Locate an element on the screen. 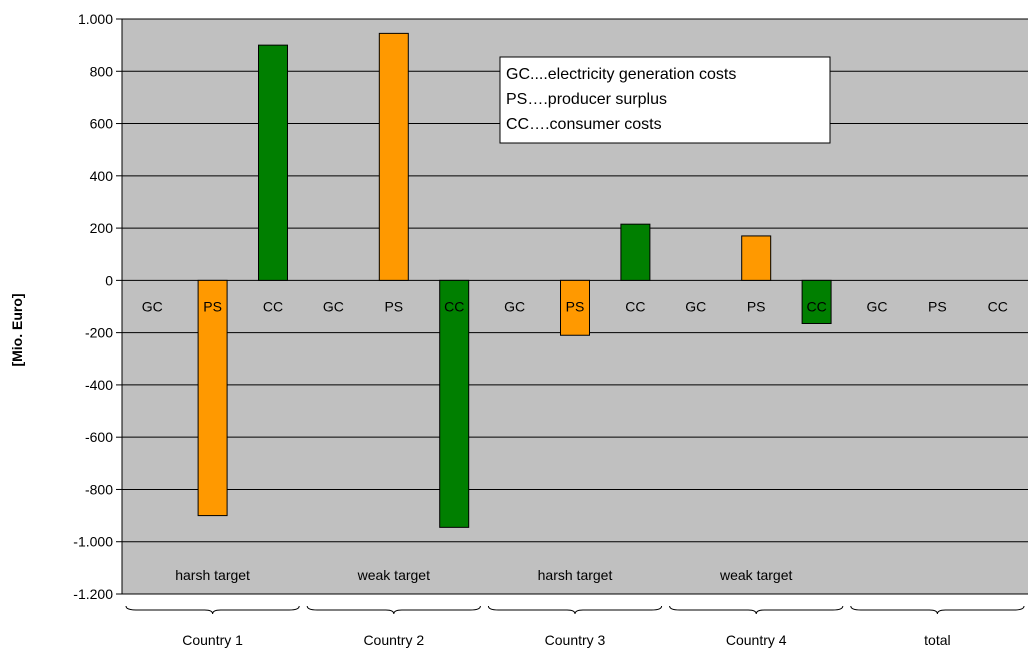 The width and height of the screenshot is (1029, 650). y-tick-label: -400 is located at coordinates (99, 385).